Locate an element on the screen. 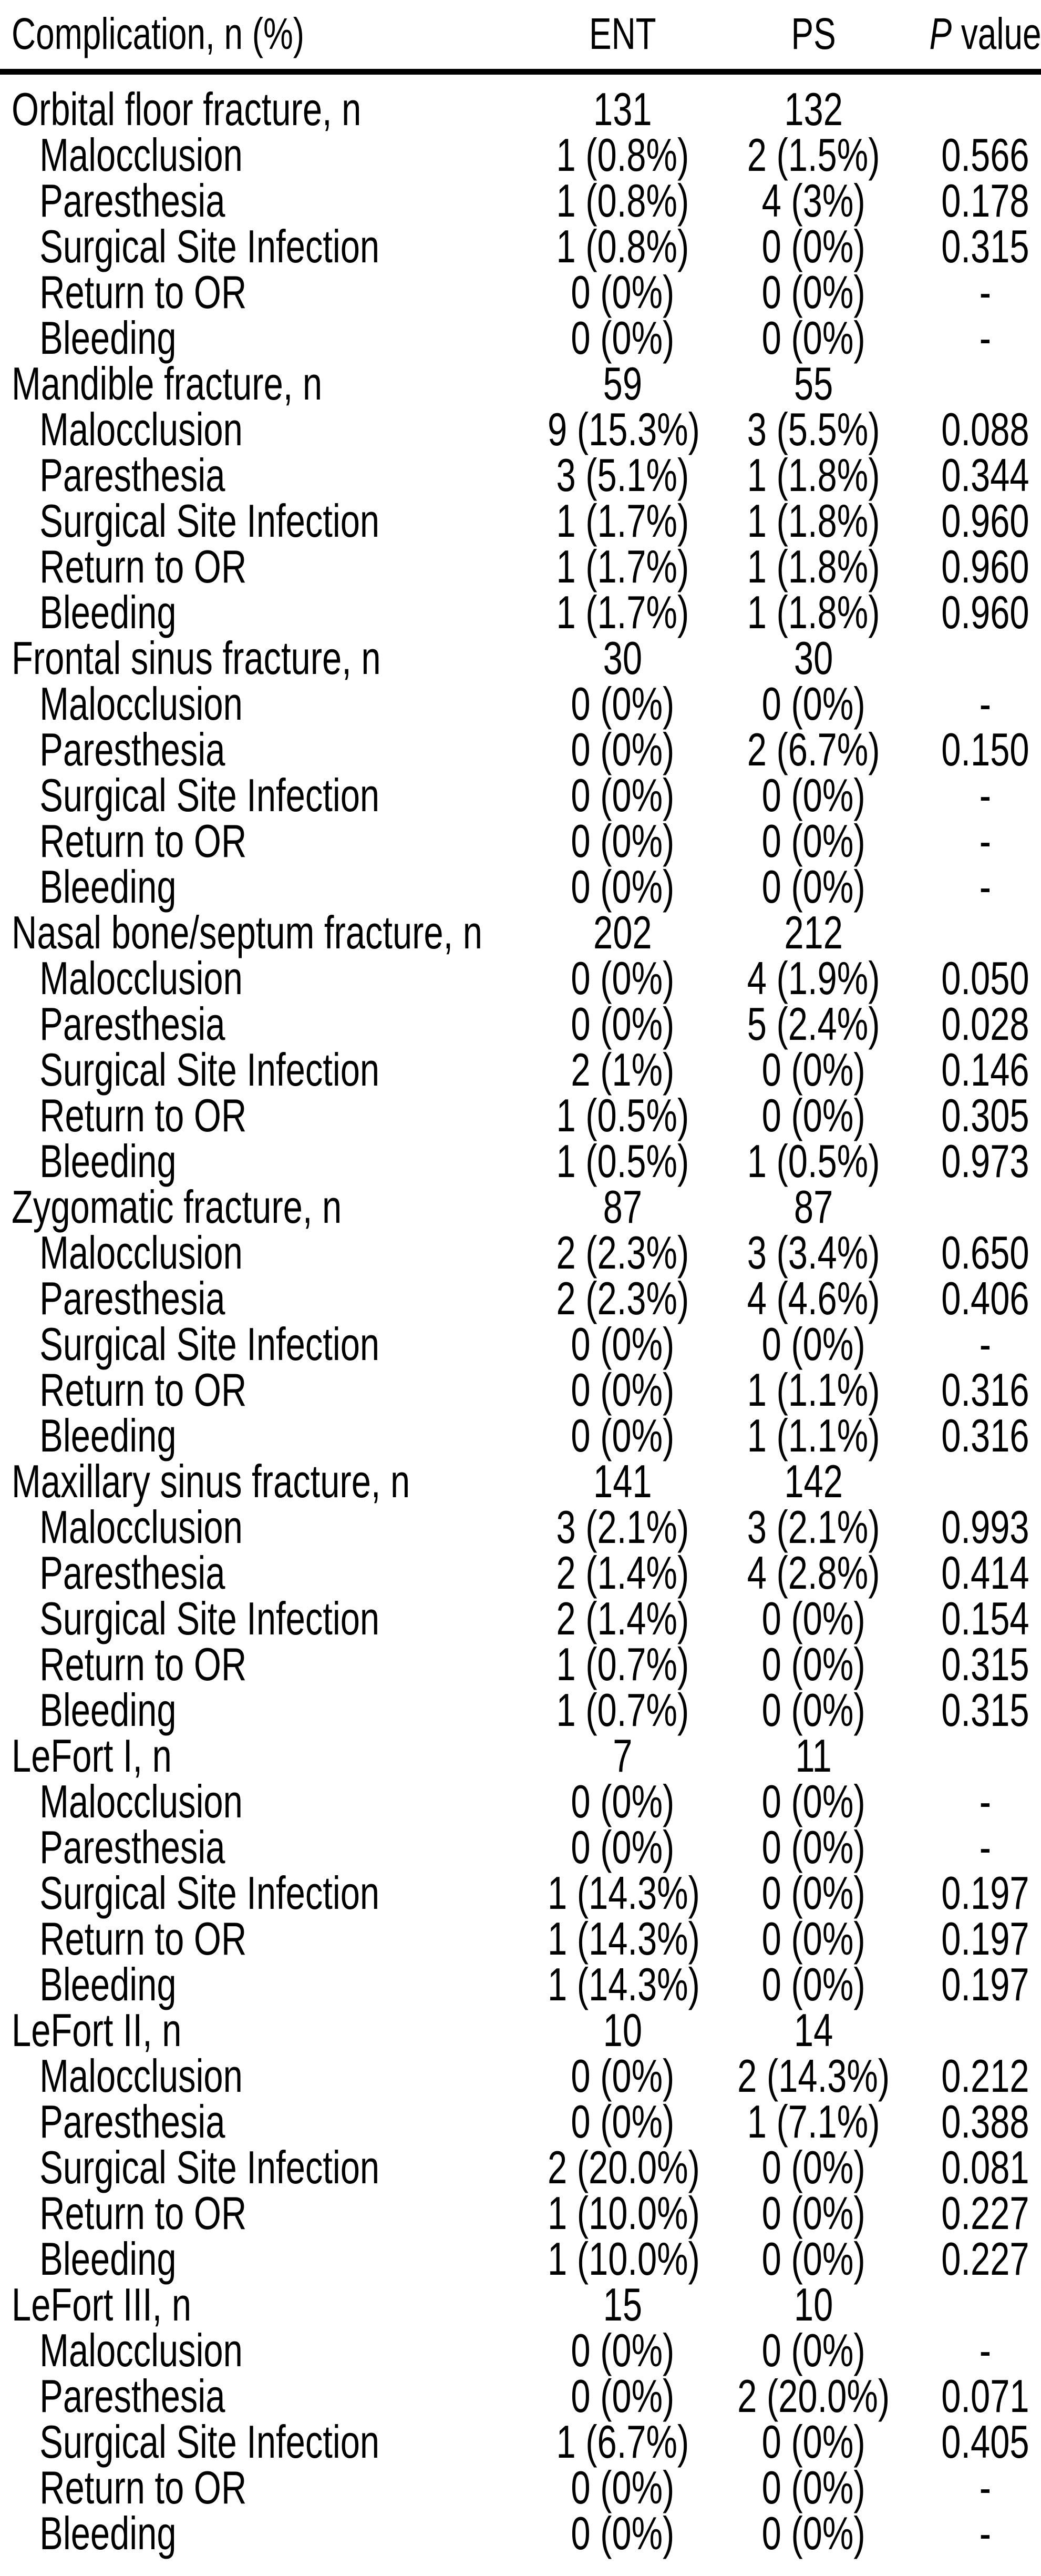 The width and height of the screenshot is (1041, 2576). group-row: Orbital floor fracture, n 131 132 is located at coordinates (520, 109).